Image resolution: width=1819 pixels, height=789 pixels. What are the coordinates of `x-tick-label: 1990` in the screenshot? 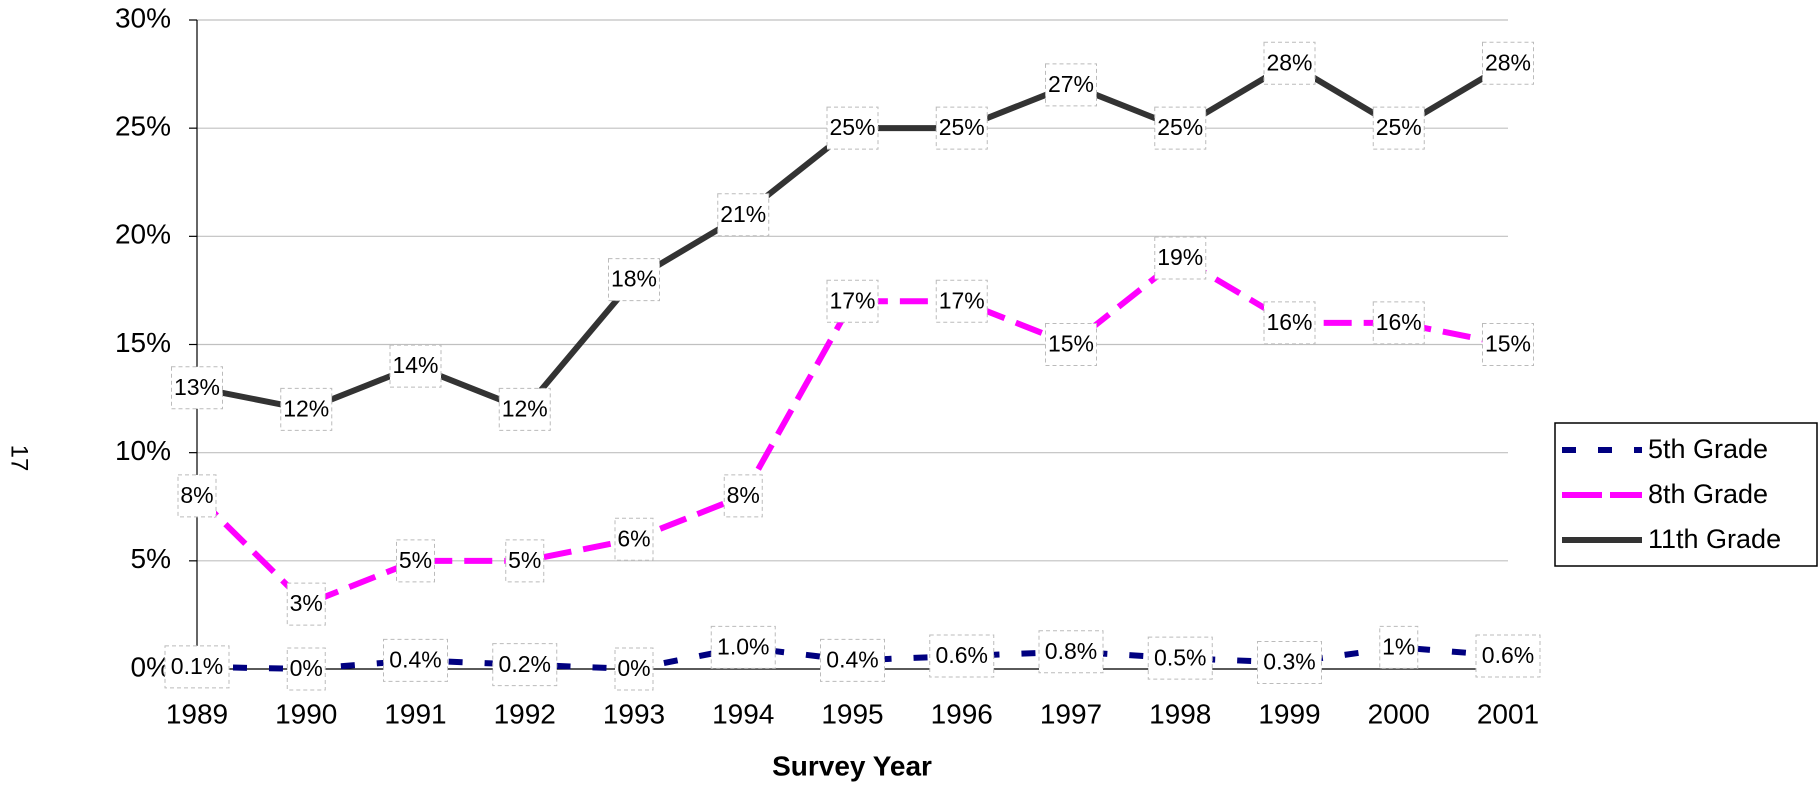 It's located at (306, 713).